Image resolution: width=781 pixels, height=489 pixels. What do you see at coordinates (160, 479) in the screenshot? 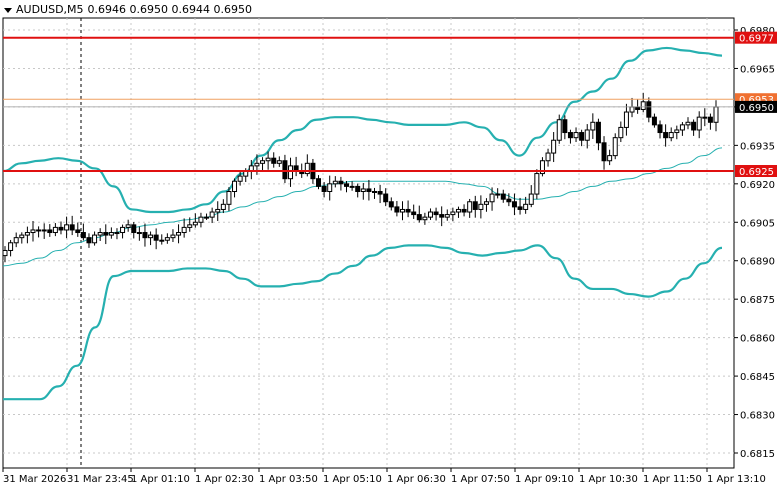
I see `x-tick-label: 1 Apr 01:10` at bounding box center [160, 479].